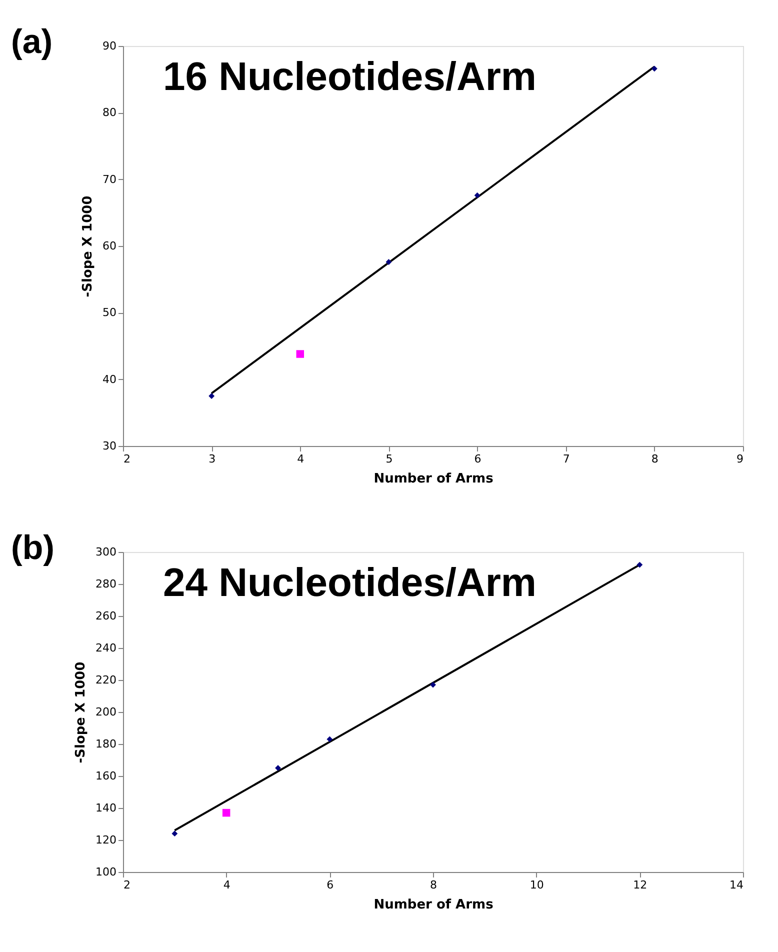  I want to click on x-tick-label: 3, so click(212, 459).